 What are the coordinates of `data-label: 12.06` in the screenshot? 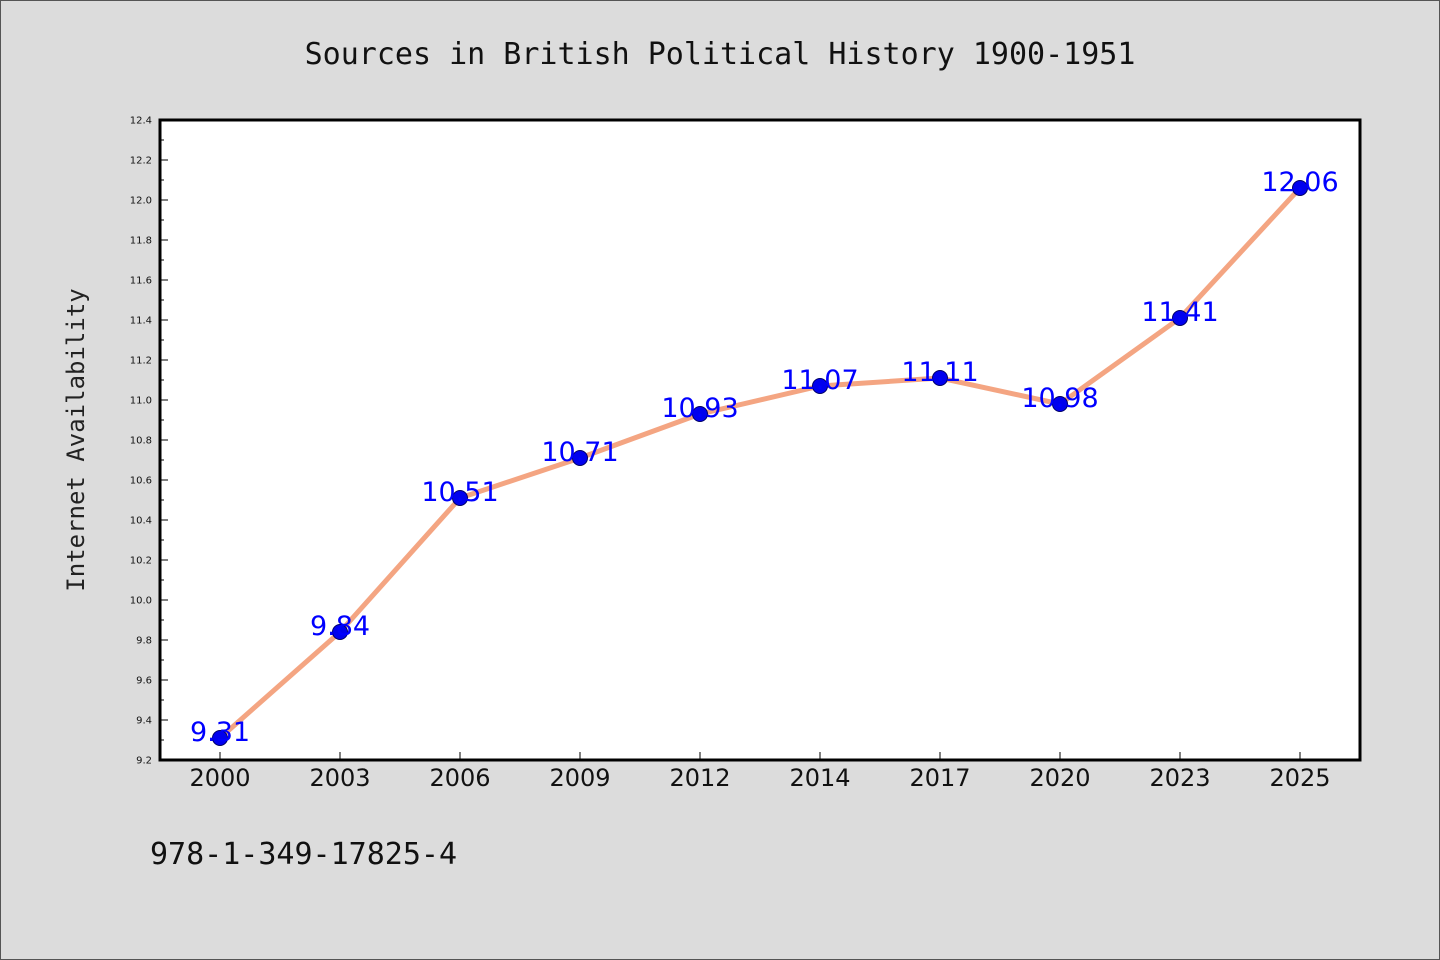 It's located at (1299, 182).